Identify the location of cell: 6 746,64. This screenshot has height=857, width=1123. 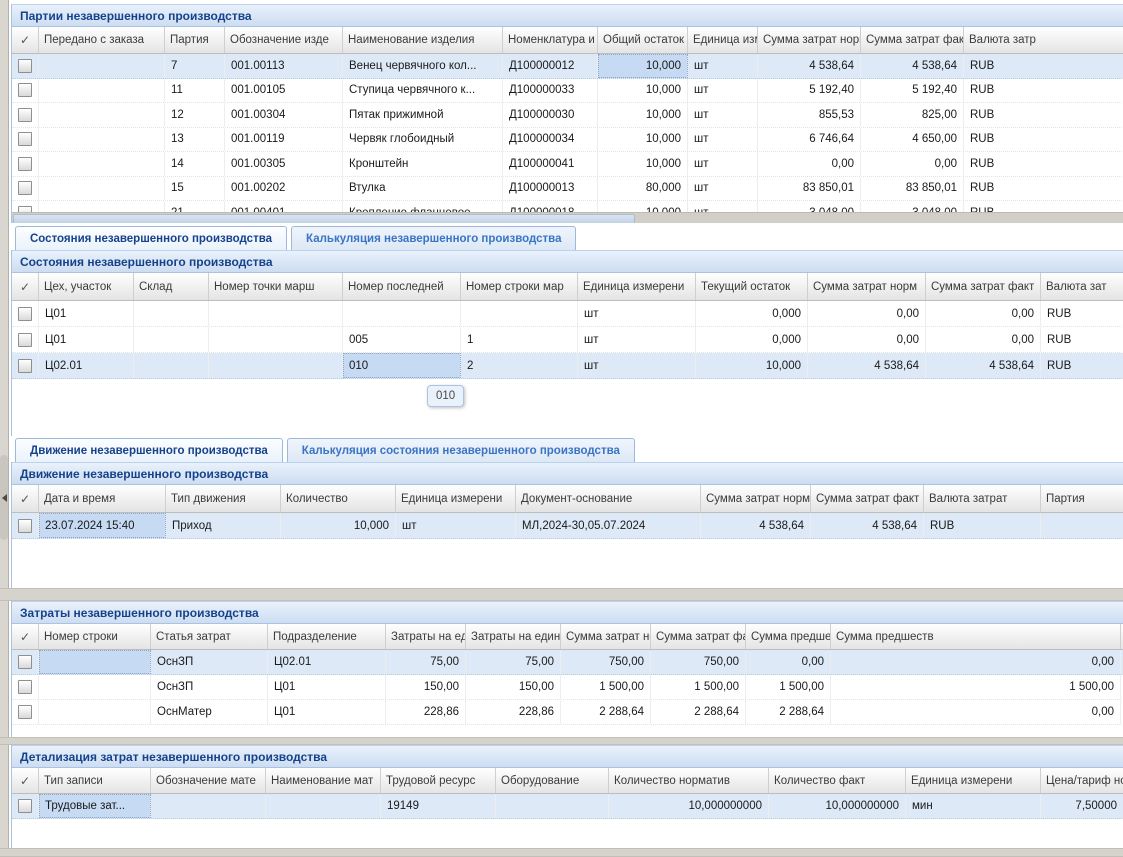
(809, 139).